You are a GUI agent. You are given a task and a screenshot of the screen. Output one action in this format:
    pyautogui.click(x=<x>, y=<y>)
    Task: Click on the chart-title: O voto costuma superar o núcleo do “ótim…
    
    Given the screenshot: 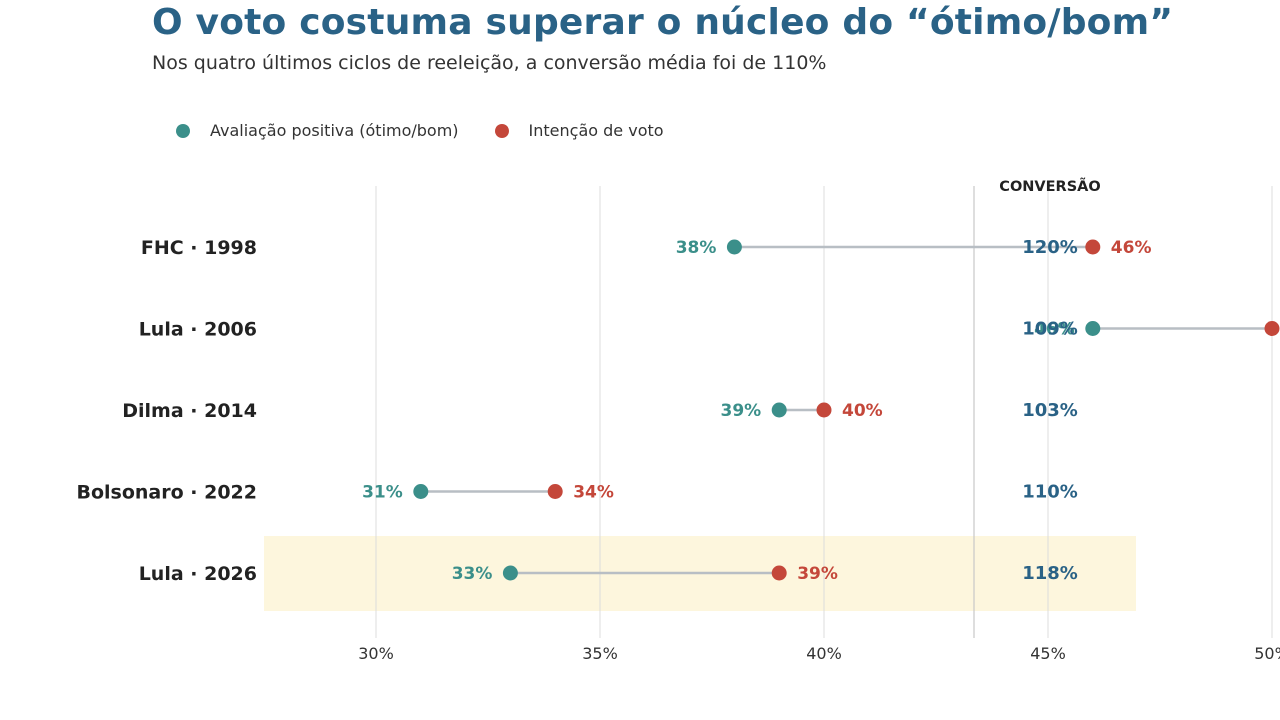 What is the action you would take?
    pyautogui.click(x=663, y=22)
    